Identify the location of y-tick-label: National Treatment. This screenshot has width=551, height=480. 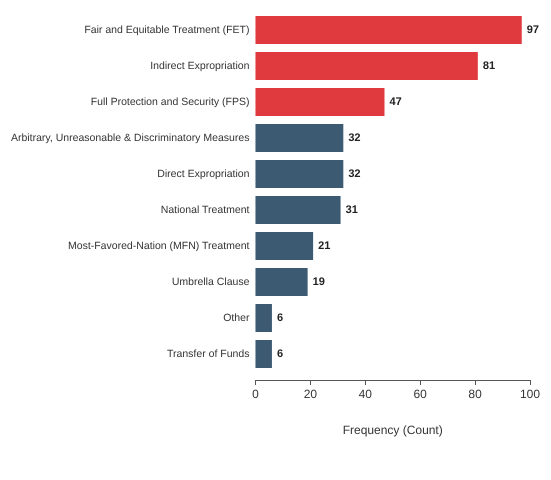
(205, 210).